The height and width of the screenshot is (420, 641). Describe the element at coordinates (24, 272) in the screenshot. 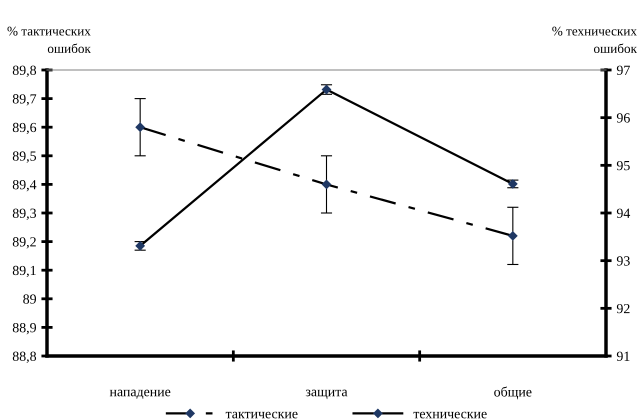

I see `y-tick-label: 89,1` at that location.